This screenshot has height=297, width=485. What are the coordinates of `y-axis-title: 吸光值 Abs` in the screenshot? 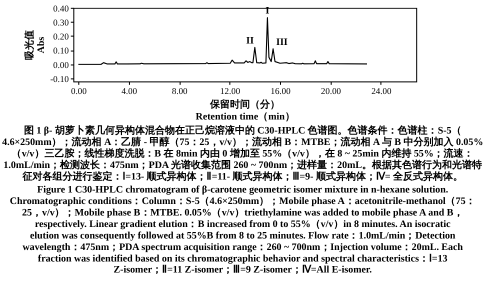 It's located at (35, 45).